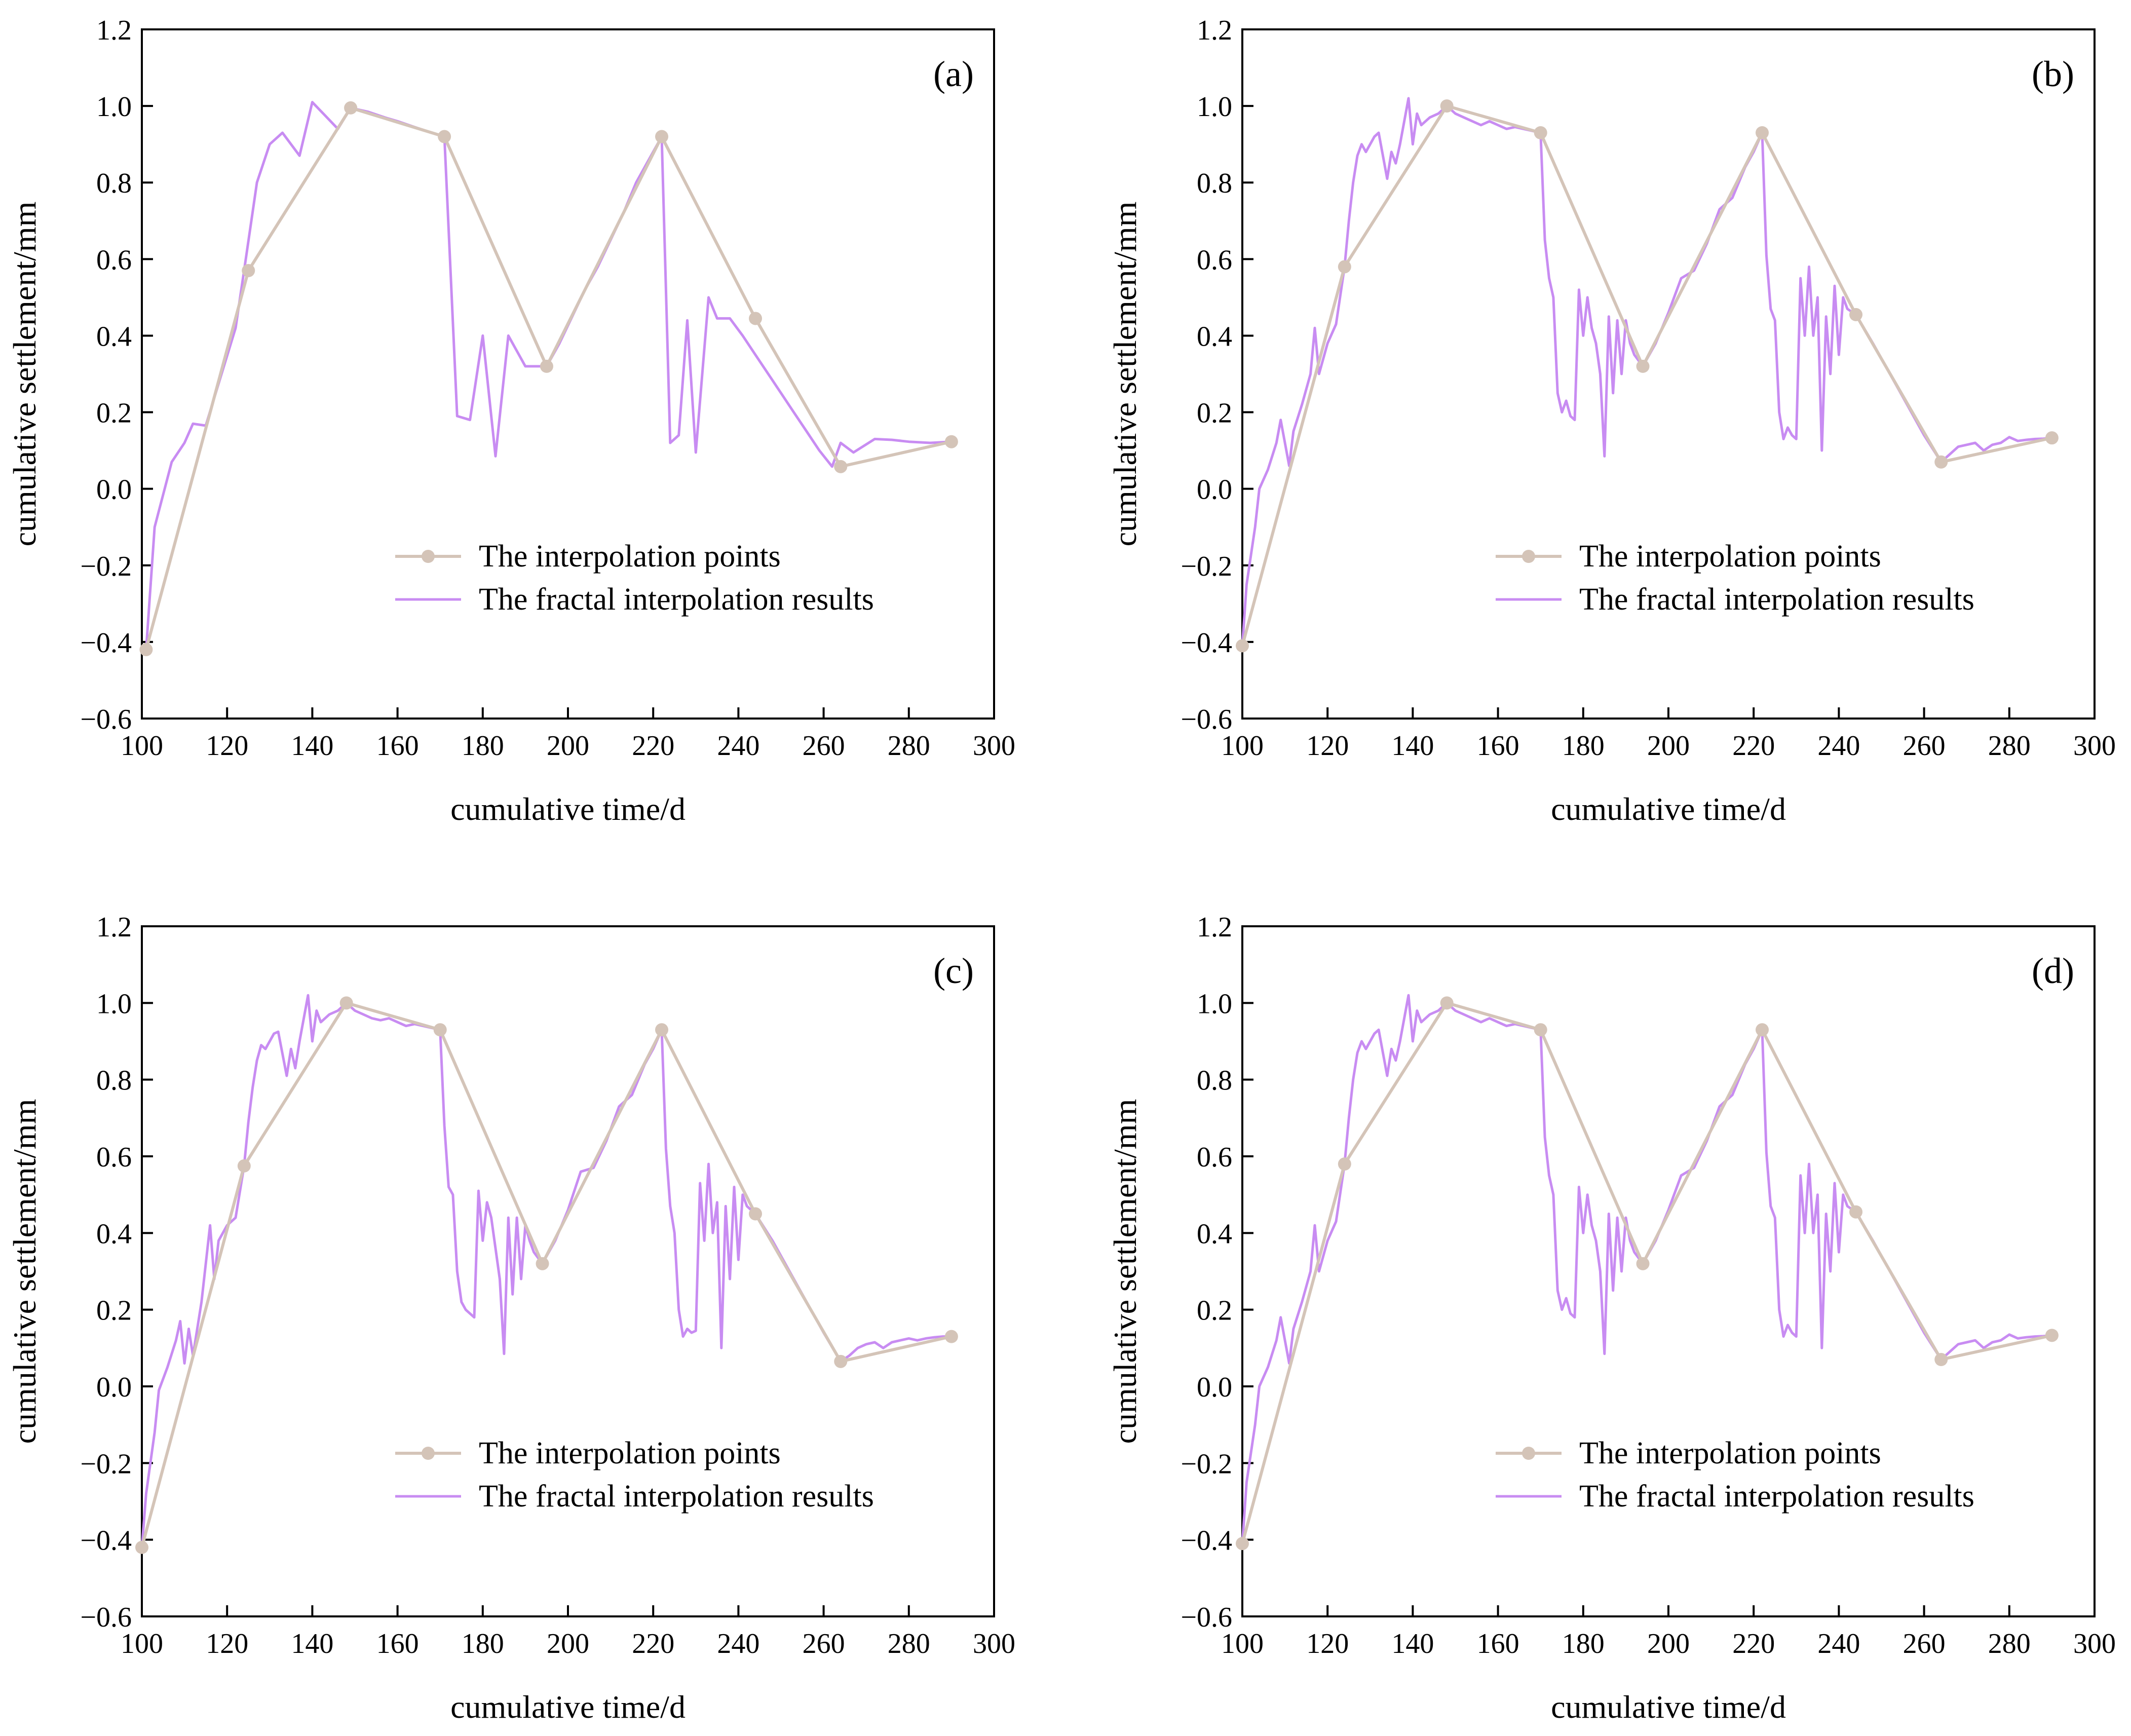 This screenshot has width=2131, height=1736. I want to click on x-tick-label: 260, so click(824, 1643).